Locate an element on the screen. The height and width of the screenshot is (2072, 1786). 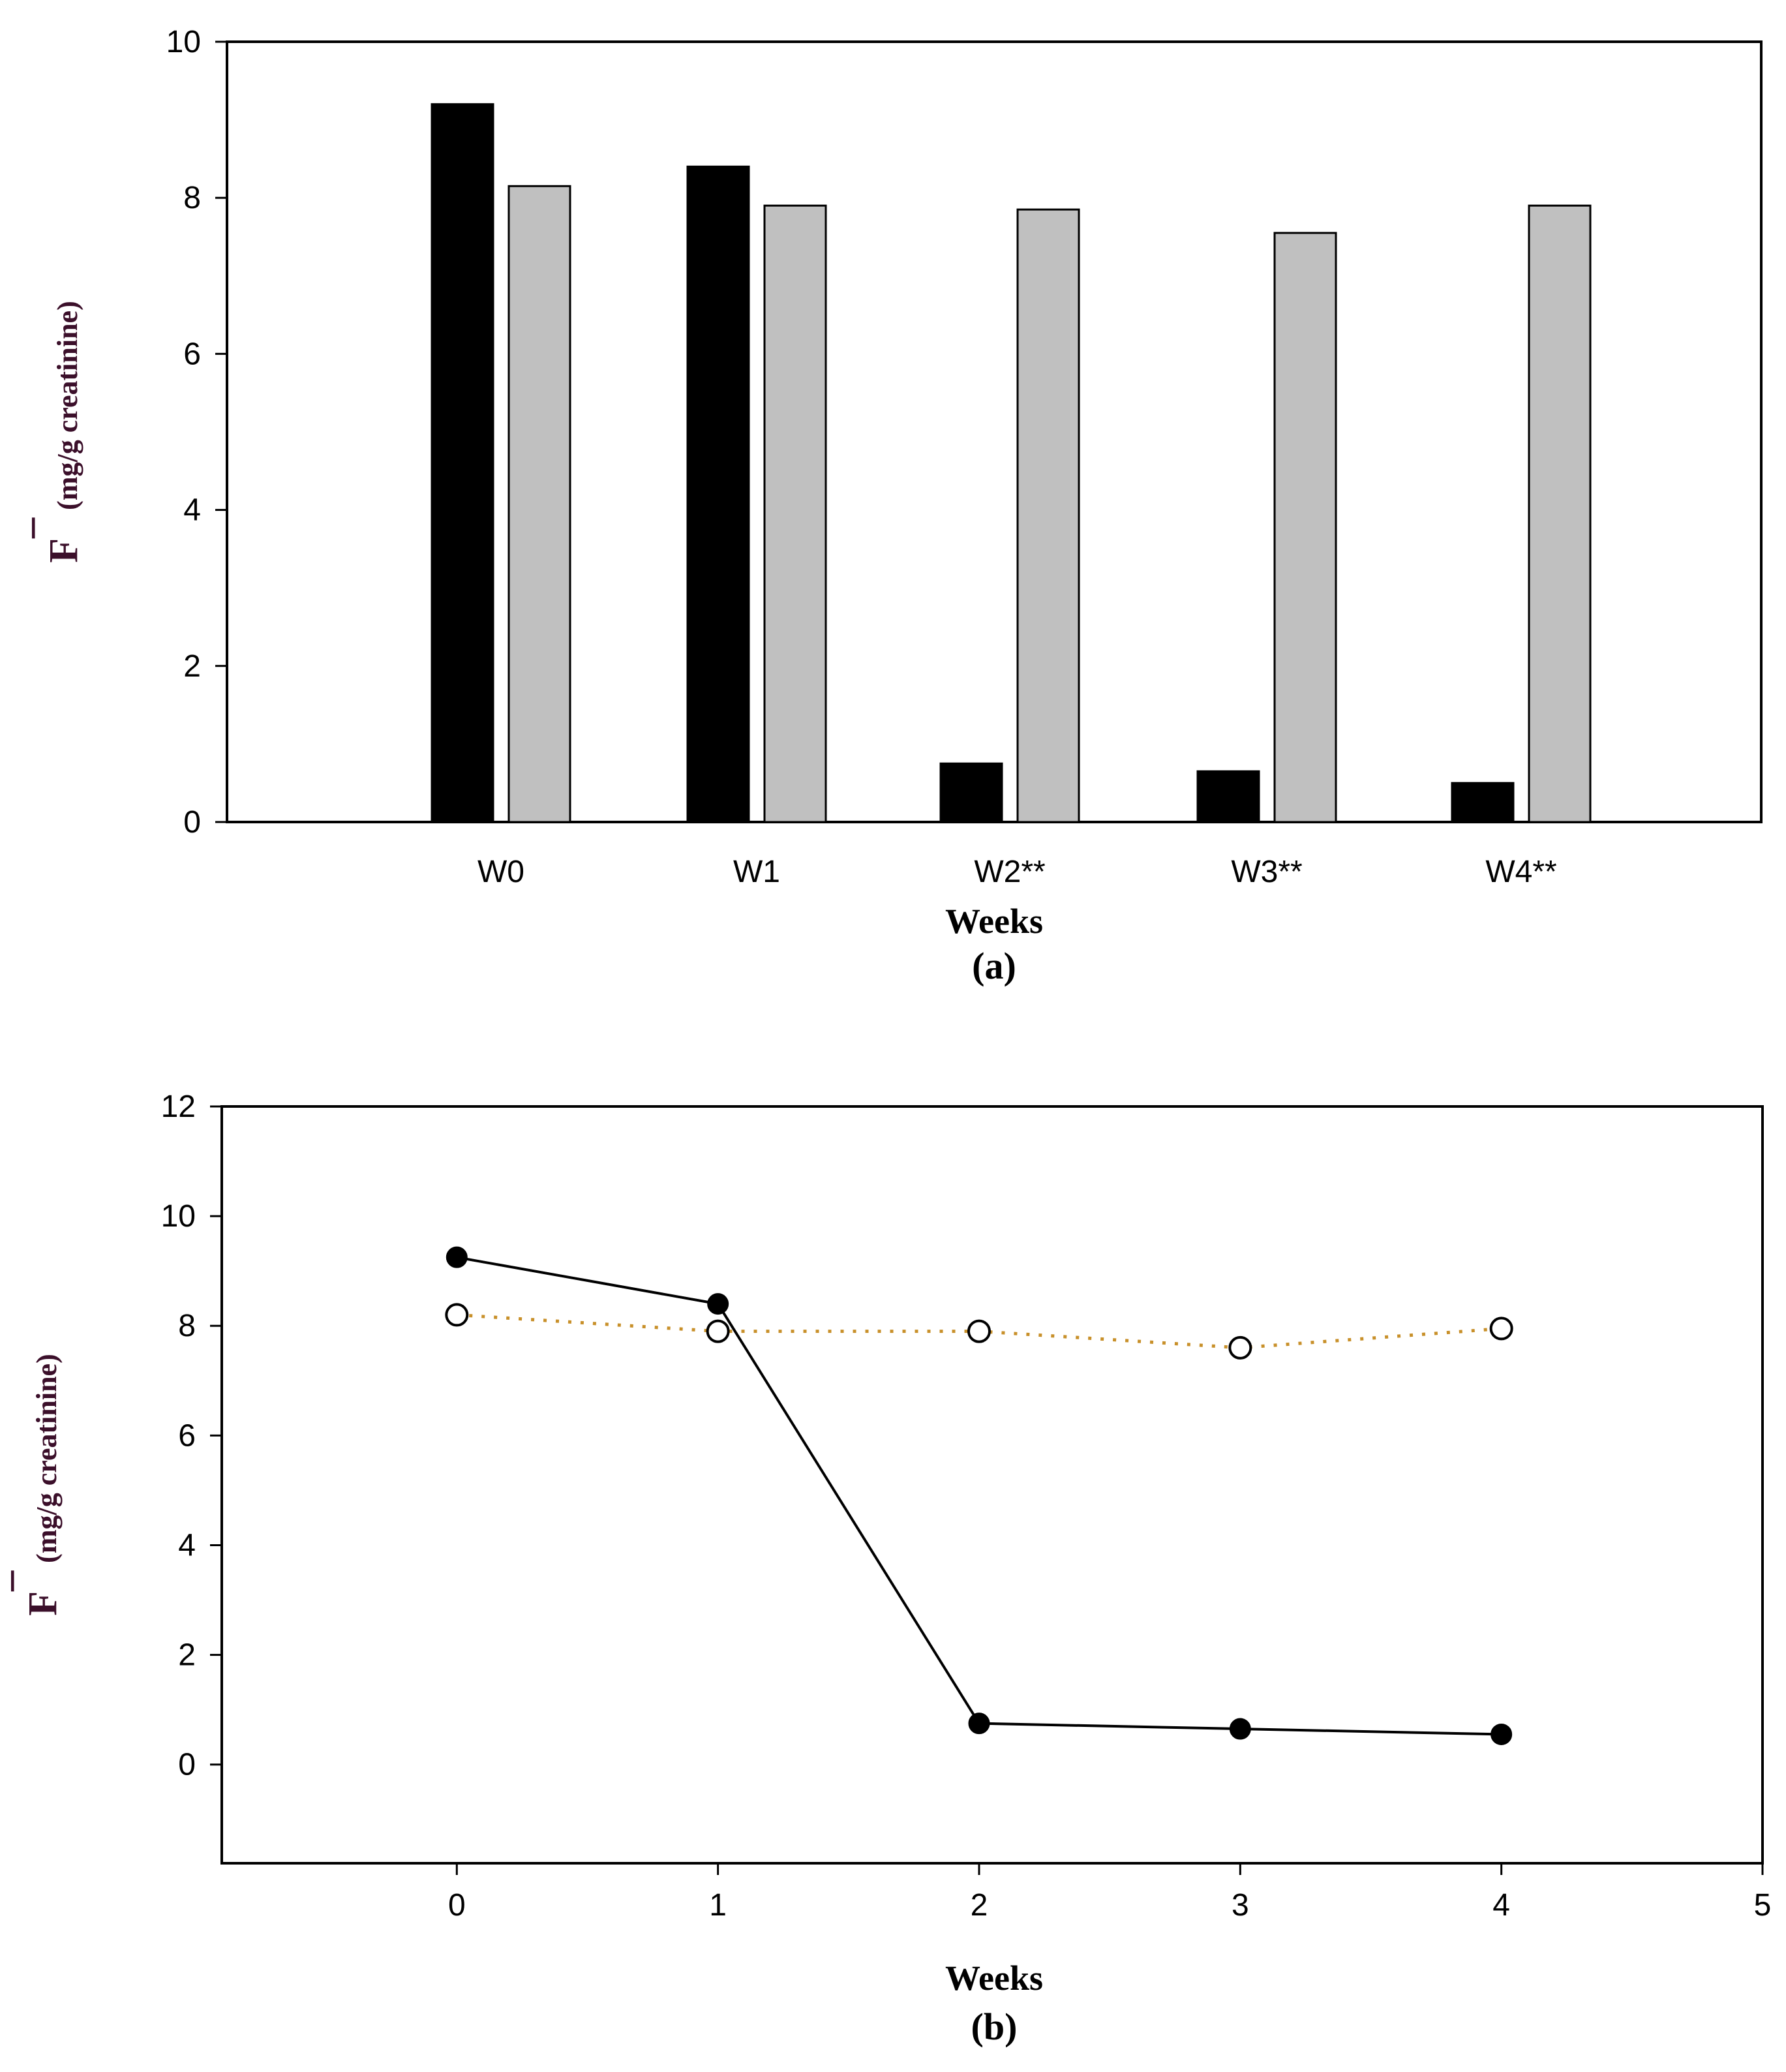
x-tick-label-a: W0 is located at coordinates (500, 872).